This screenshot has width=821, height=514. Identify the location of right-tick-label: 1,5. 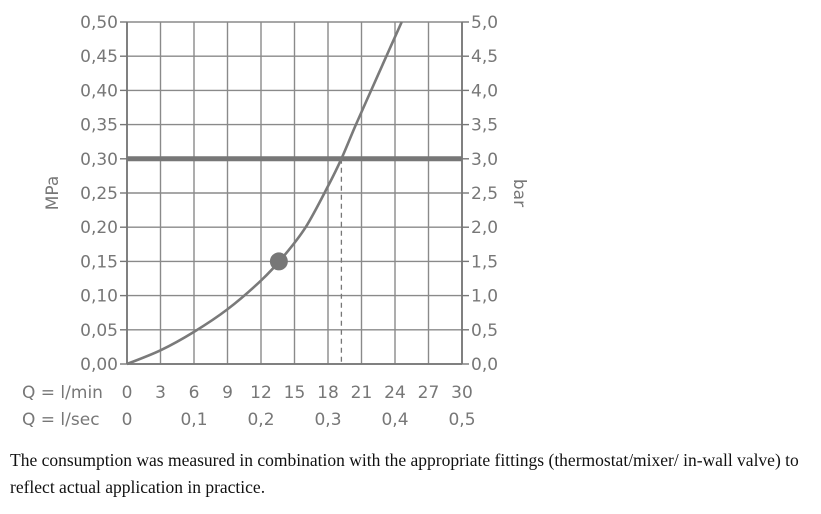
(484, 262).